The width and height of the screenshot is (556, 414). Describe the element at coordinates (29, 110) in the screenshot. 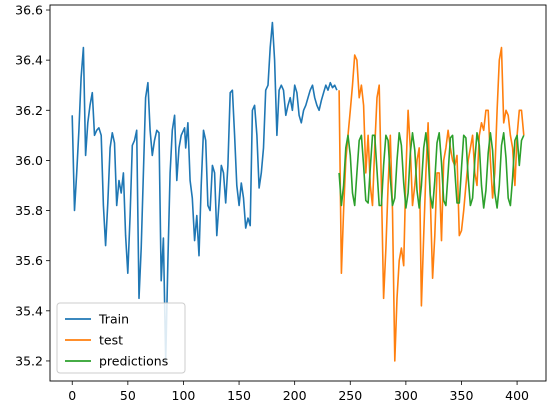

I see `y-tick-label: 36.2` at that location.